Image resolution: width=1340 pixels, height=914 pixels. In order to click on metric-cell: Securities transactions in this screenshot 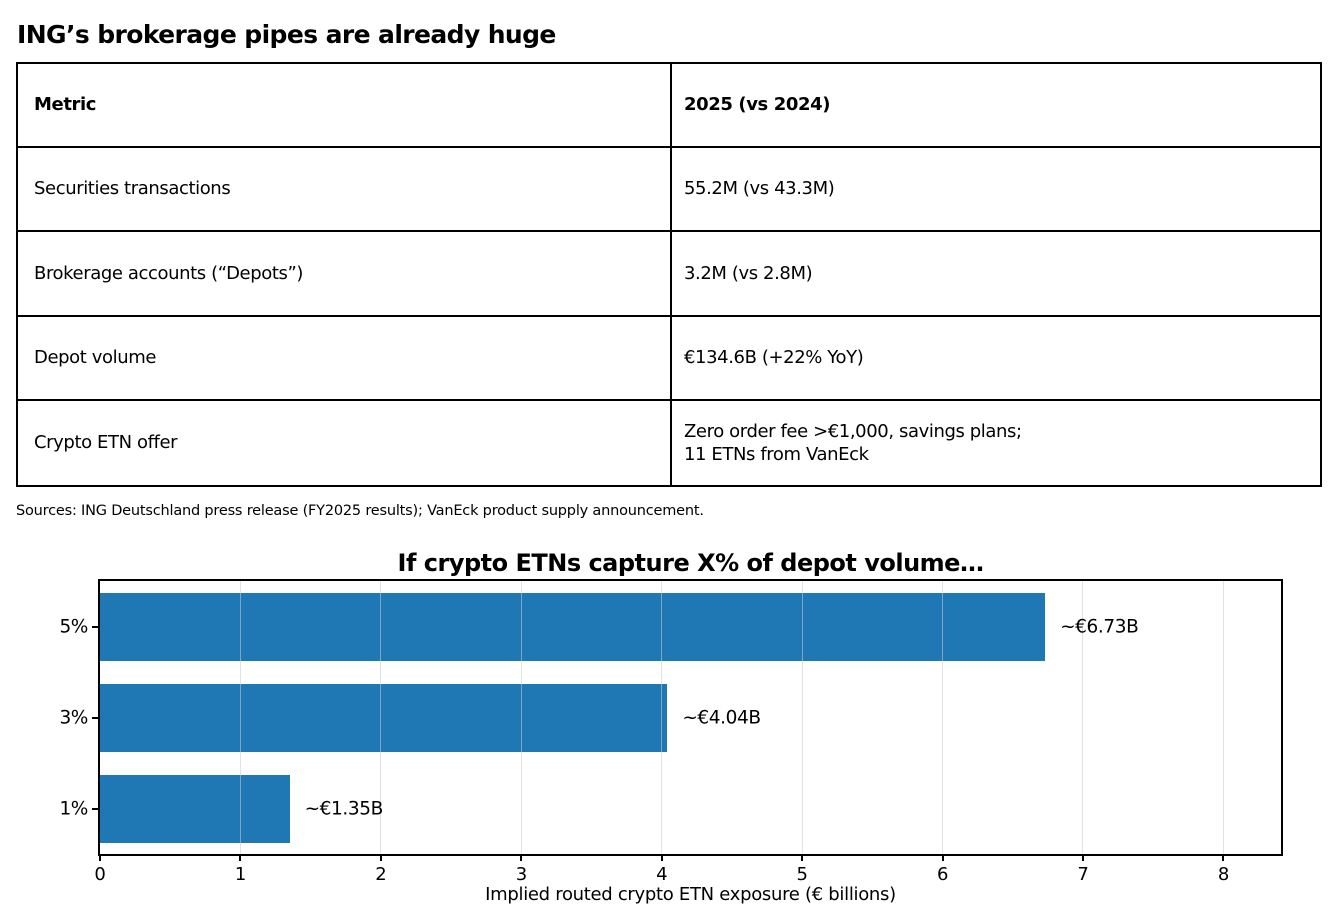, I will do `click(345, 189)`.